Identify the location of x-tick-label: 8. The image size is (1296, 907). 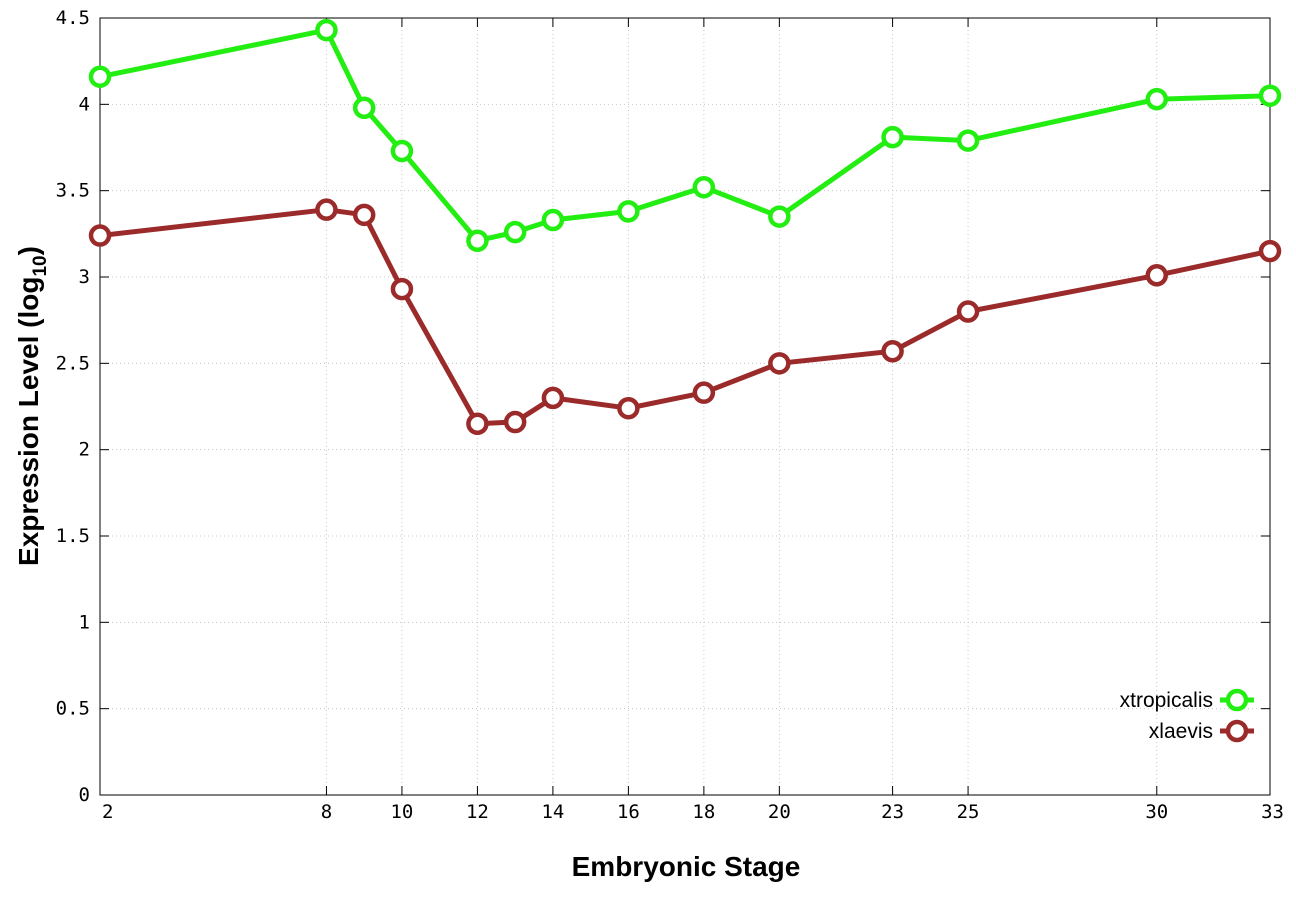
(326, 812).